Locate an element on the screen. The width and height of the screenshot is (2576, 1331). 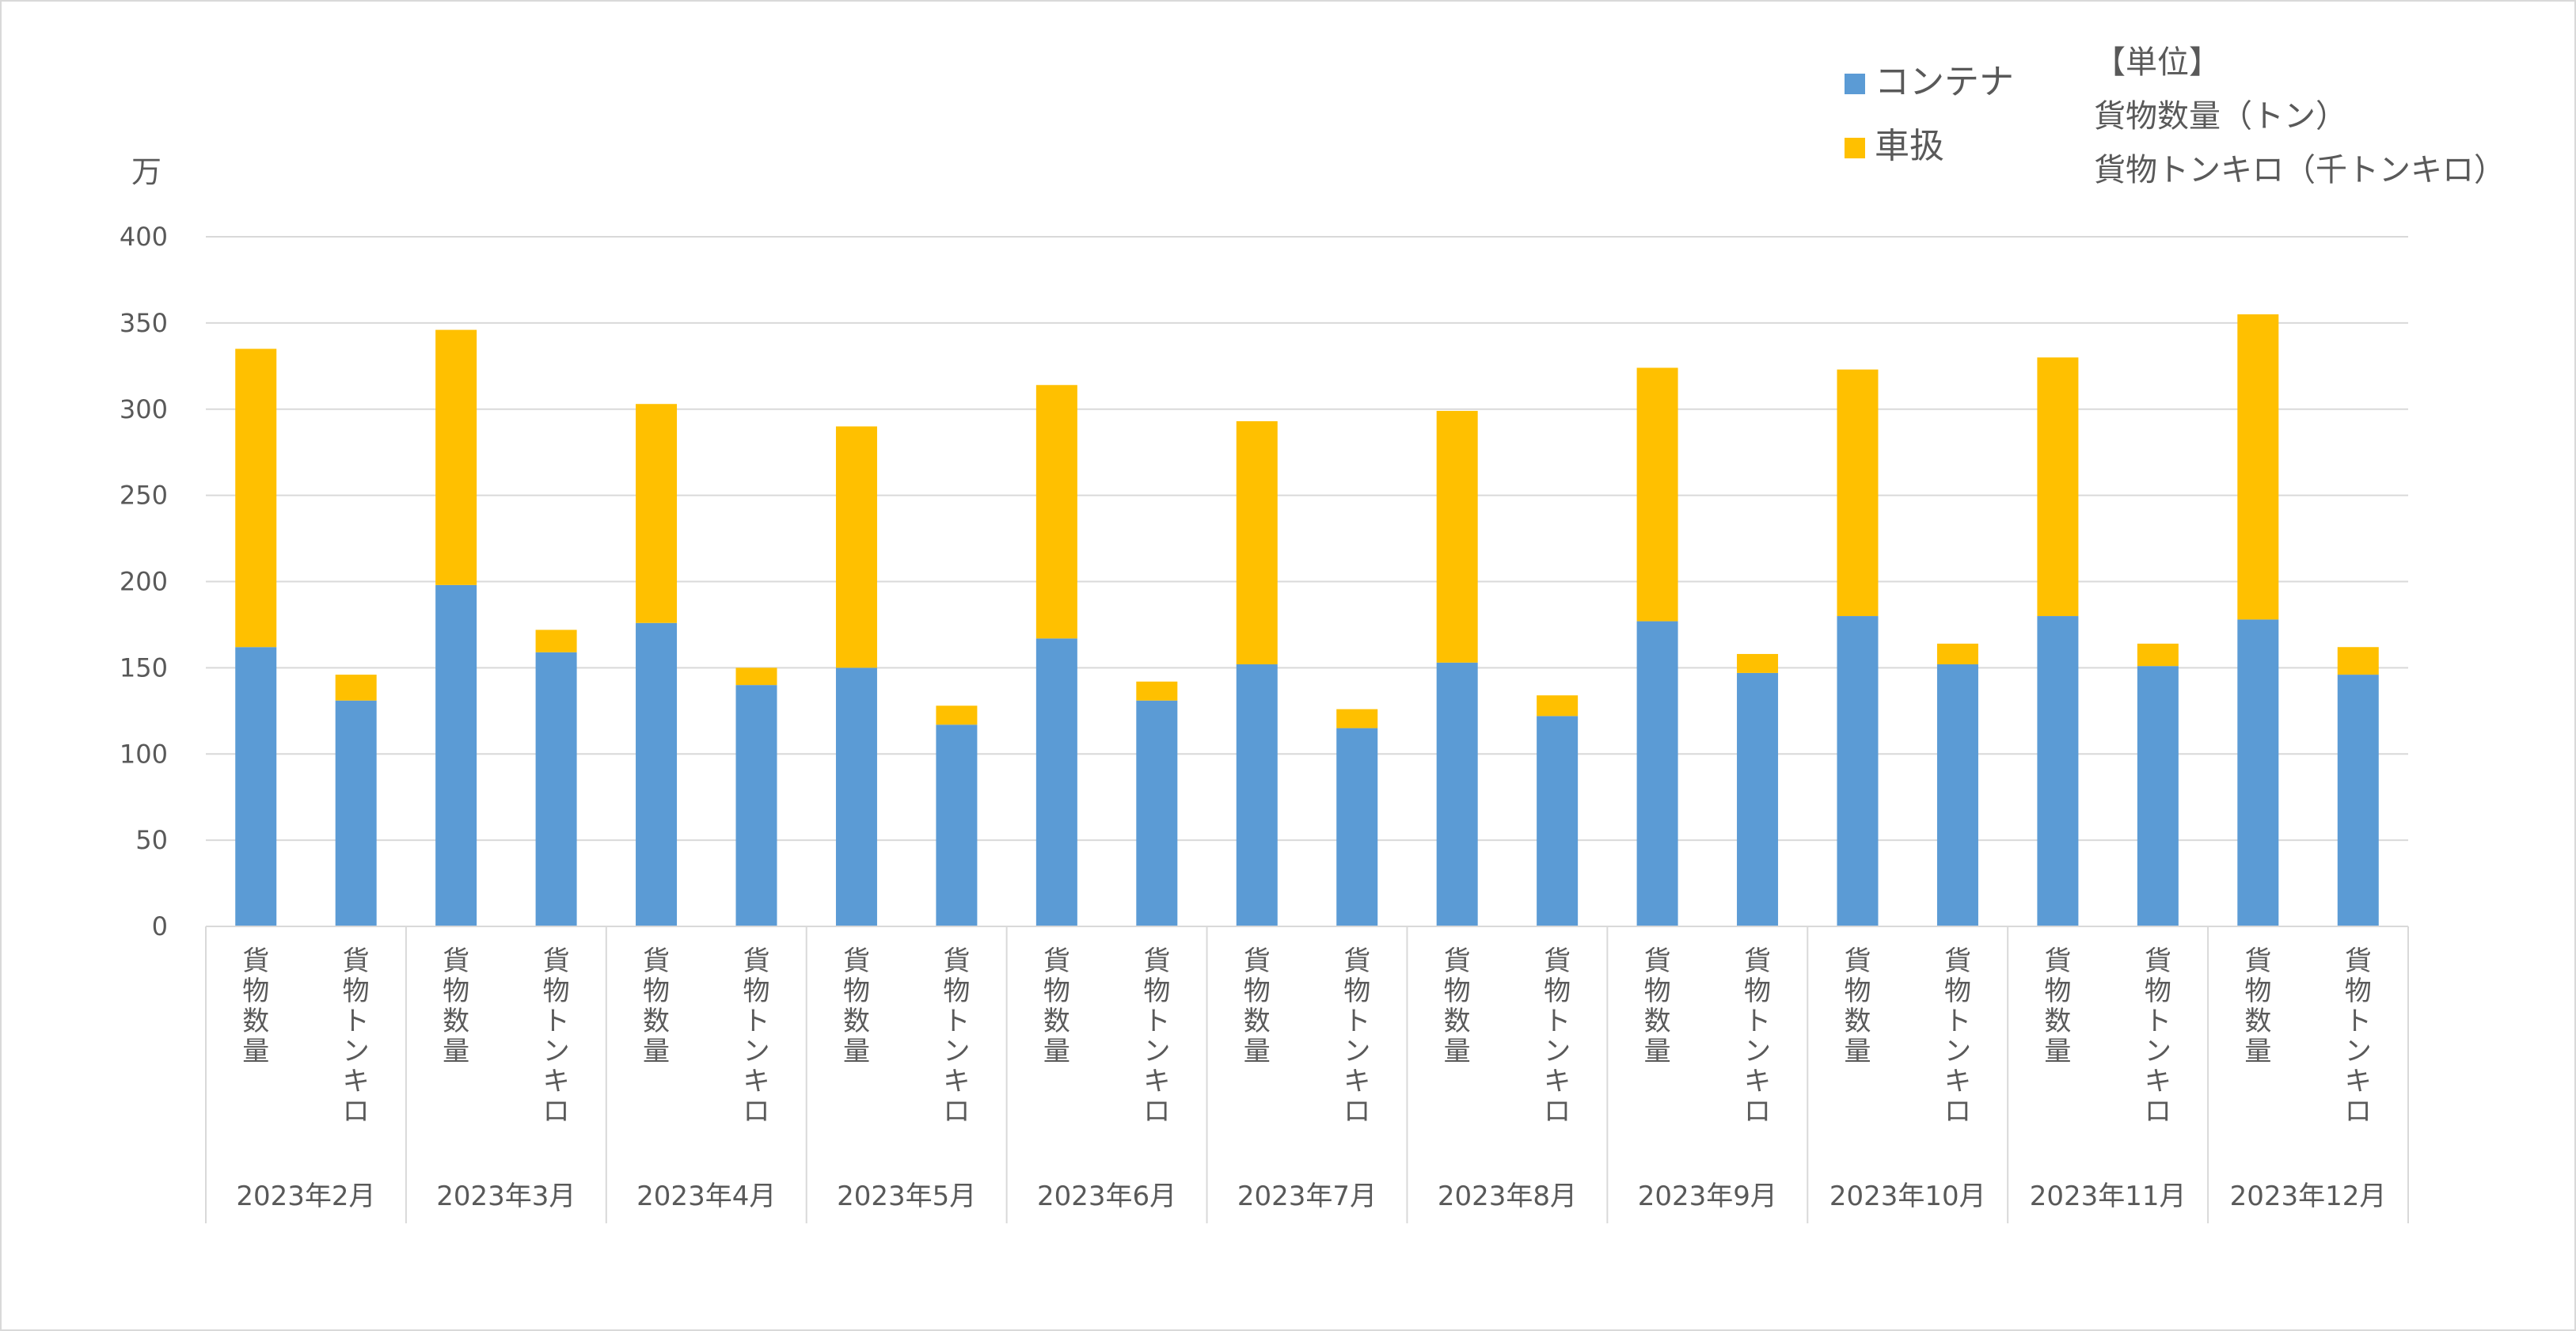
y-tick-label: 50 is located at coordinates (151, 840).